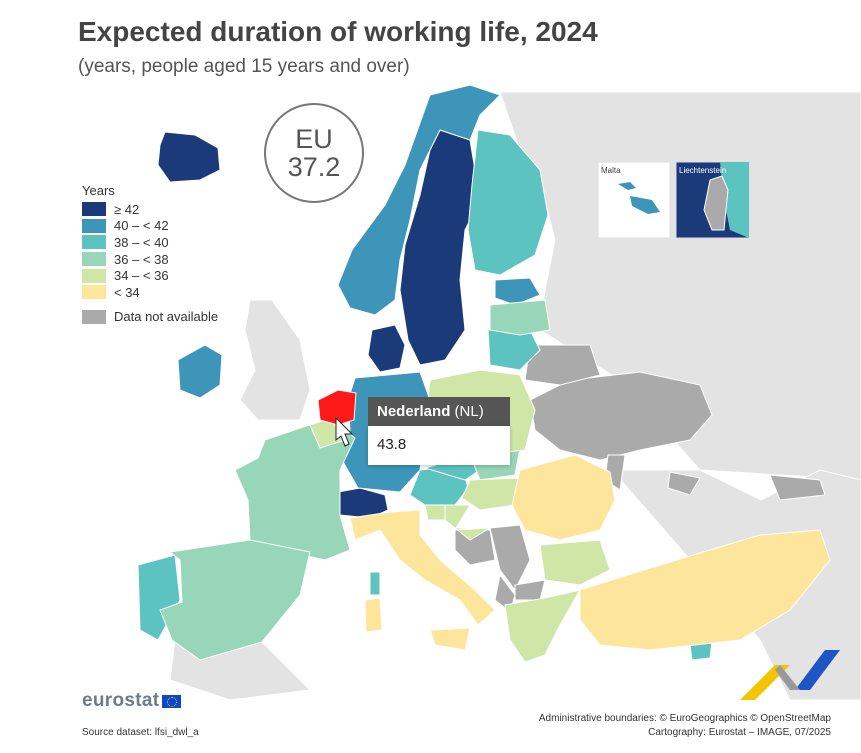 The width and height of the screenshot is (861, 753). Describe the element at coordinates (797, 487) in the screenshot. I see `country-georgia` at that location.